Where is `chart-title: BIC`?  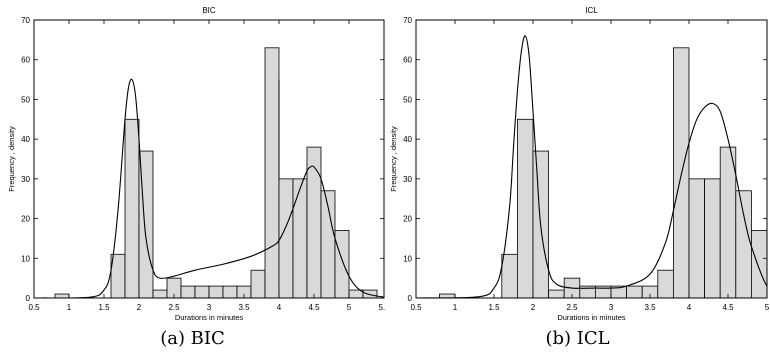 chart-title: BIC is located at coordinates (209, 10).